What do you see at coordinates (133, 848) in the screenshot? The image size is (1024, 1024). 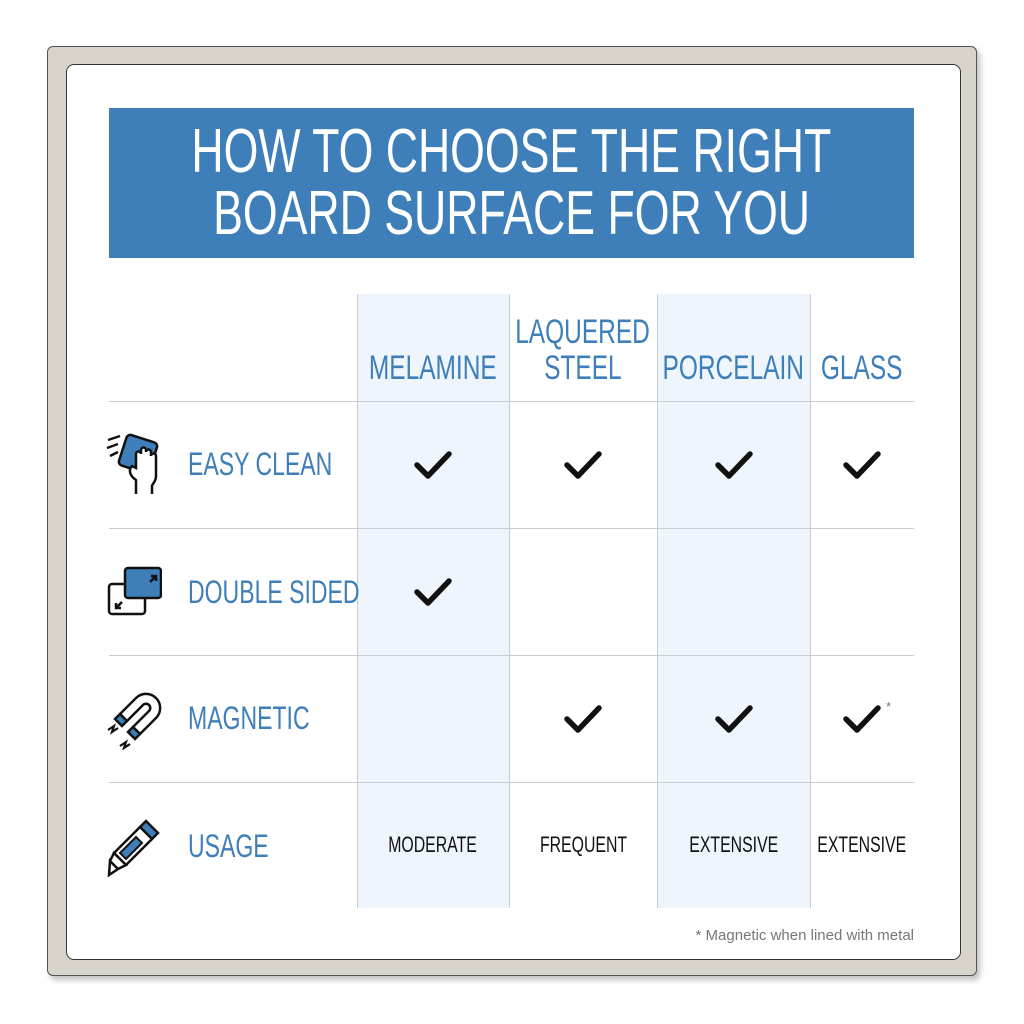 I see `marker-icon` at bounding box center [133, 848].